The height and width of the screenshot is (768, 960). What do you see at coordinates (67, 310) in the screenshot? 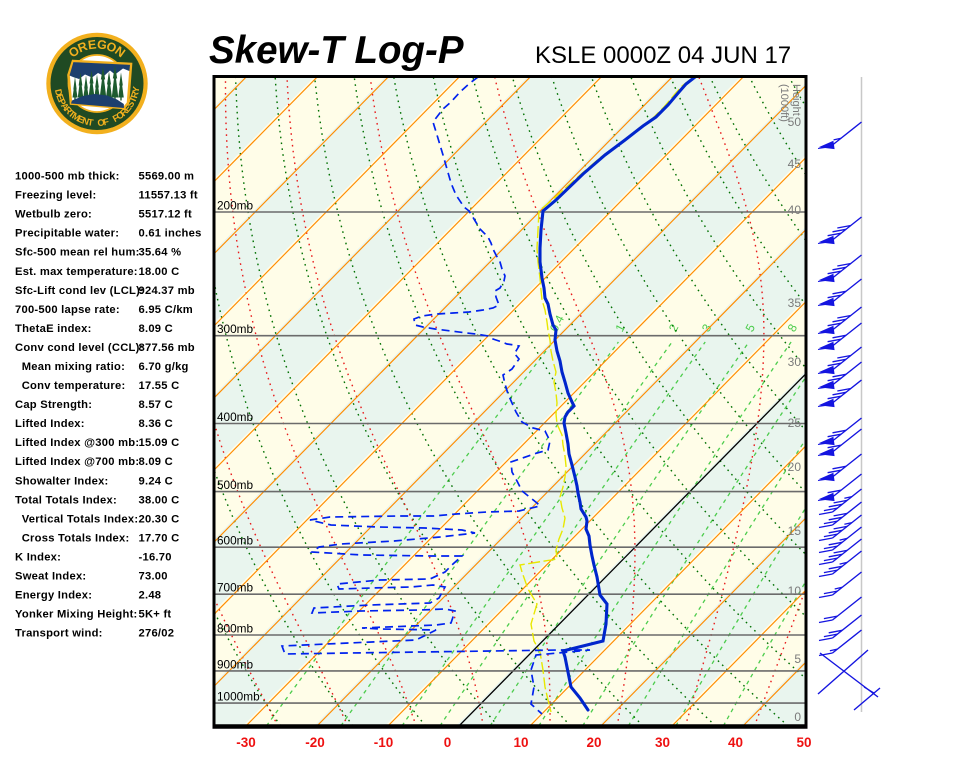
I see `svg-text: 700-500 lapse rate:` at bounding box center [67, 310].